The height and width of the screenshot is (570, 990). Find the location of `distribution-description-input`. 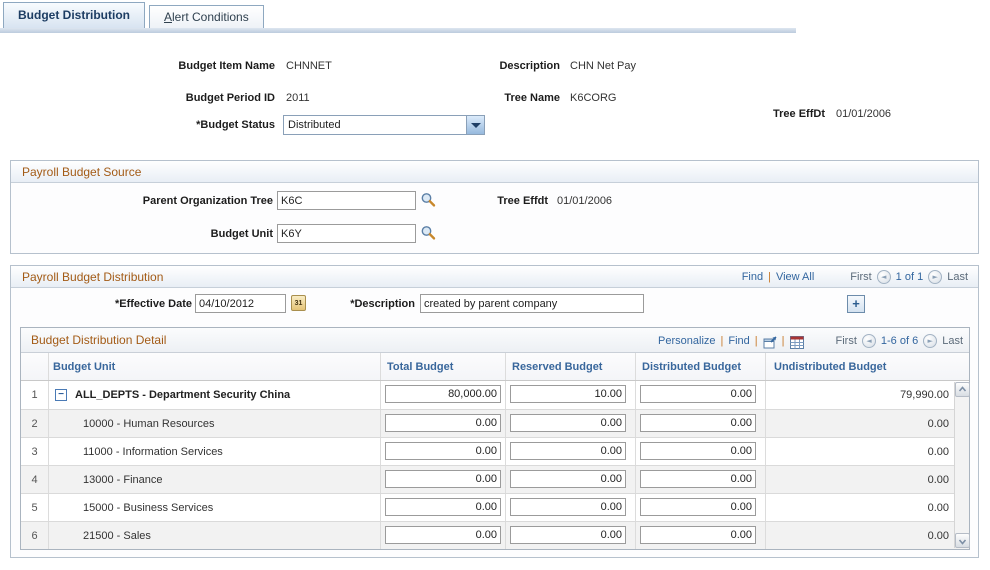

distribution-description-input is located at coordinates (532, 303).